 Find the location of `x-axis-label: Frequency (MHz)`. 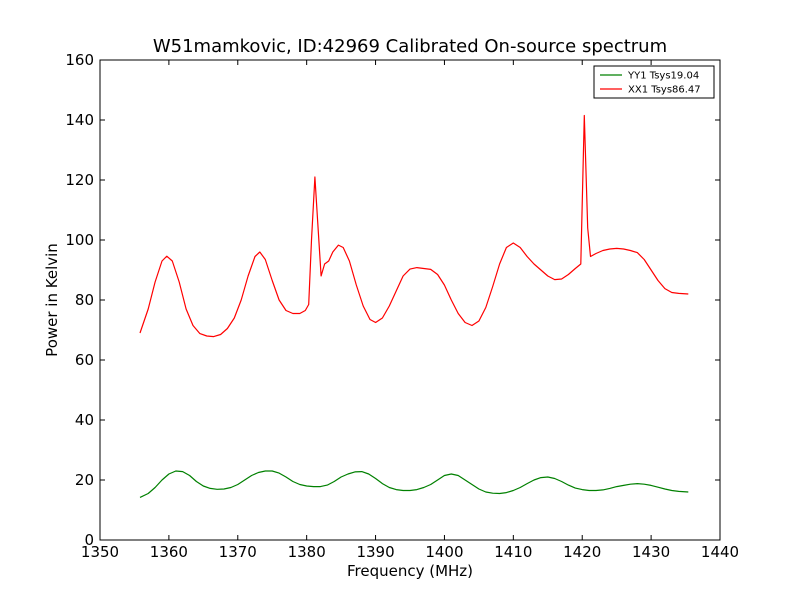

x-axis-label: Frequency (MHz) is located at coordinates (410, 571).